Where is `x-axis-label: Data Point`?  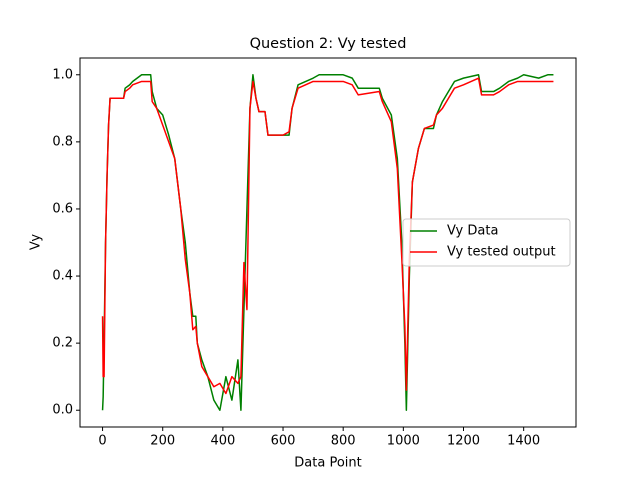
x-axis-label: Data Point is located at coordinates (327, 463).